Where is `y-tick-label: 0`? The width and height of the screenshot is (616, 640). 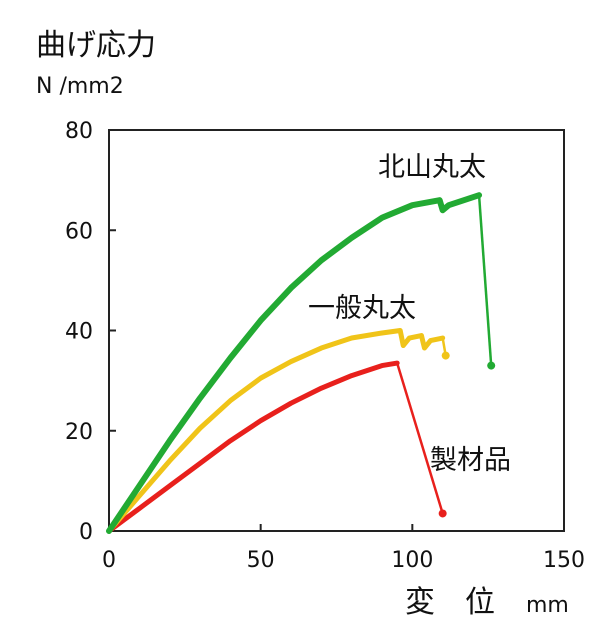 y-tick-label: 0 is located at coordinates (86, 532).